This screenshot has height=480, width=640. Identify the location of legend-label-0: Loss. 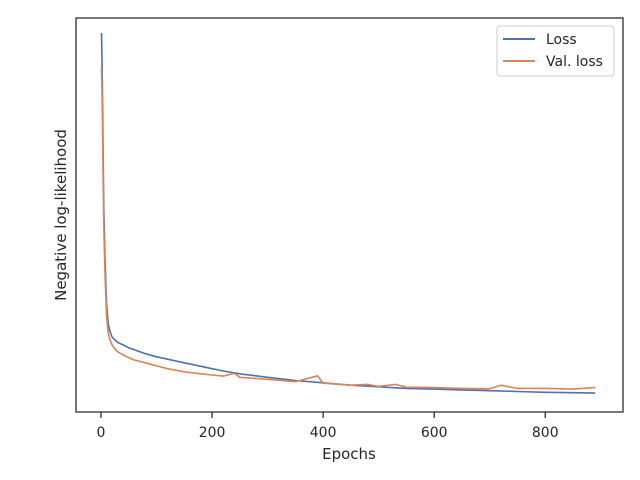
(561, 40).